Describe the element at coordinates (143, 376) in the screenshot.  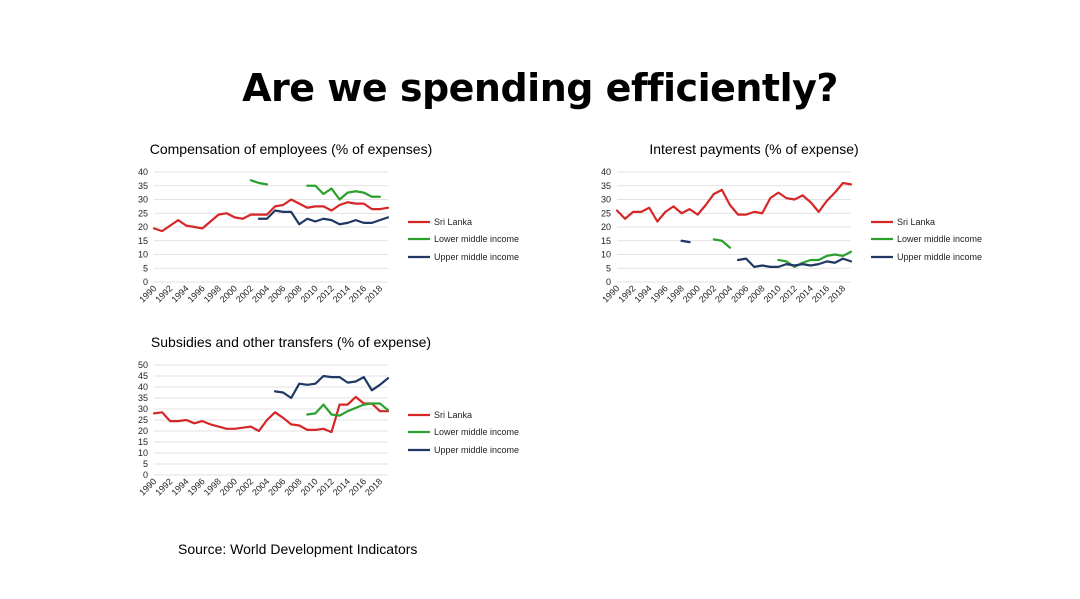
I see `y-tick-label: 45` at that location.